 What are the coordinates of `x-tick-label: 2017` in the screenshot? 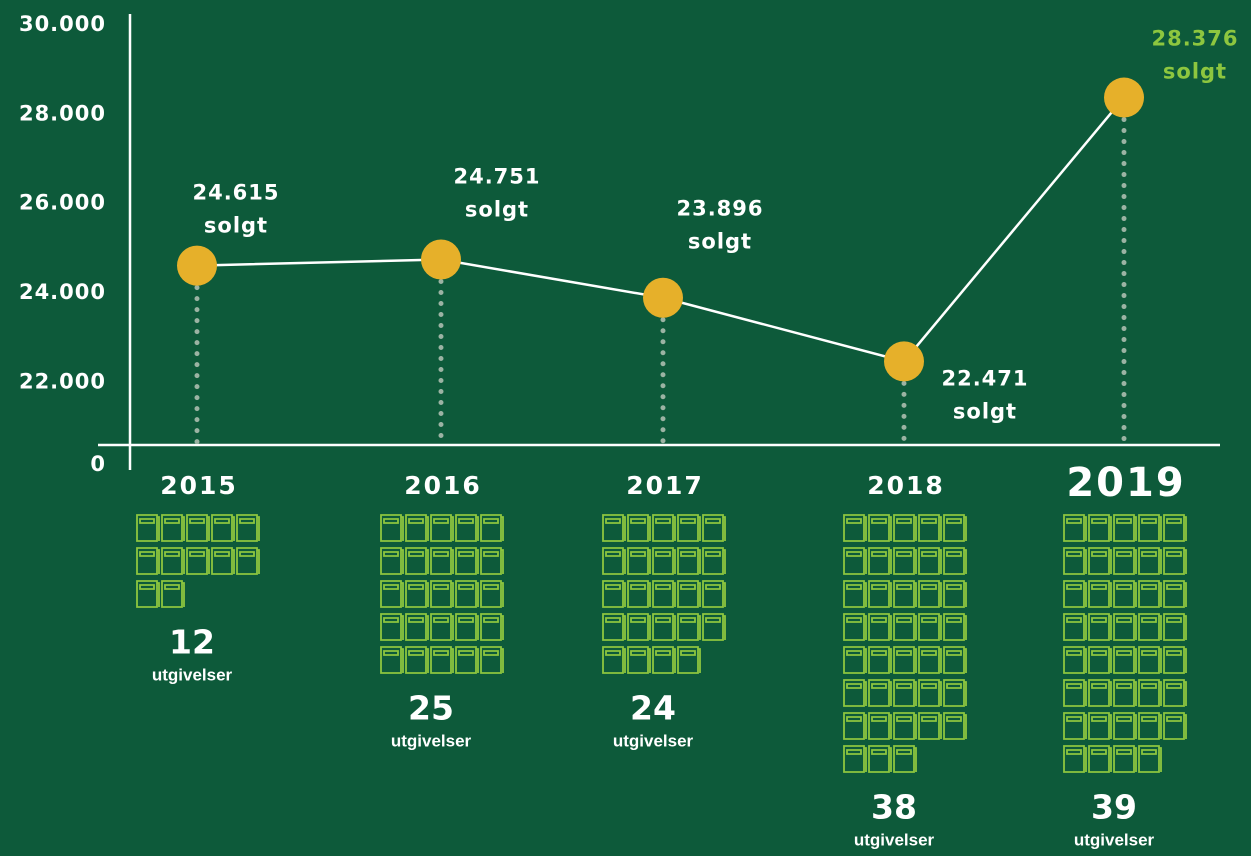 It's located at (665, 485).